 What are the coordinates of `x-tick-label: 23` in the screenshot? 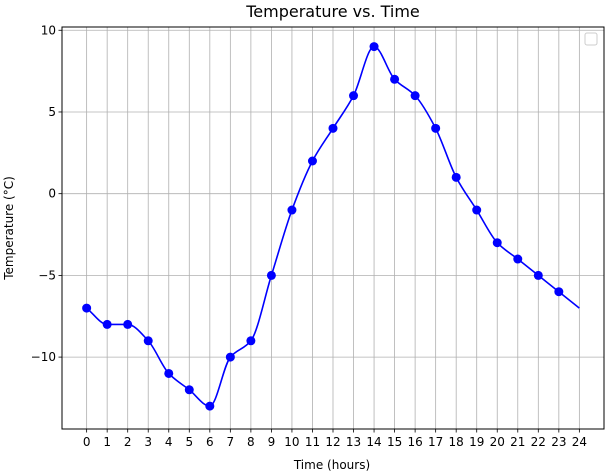 It's located at (558, 442).